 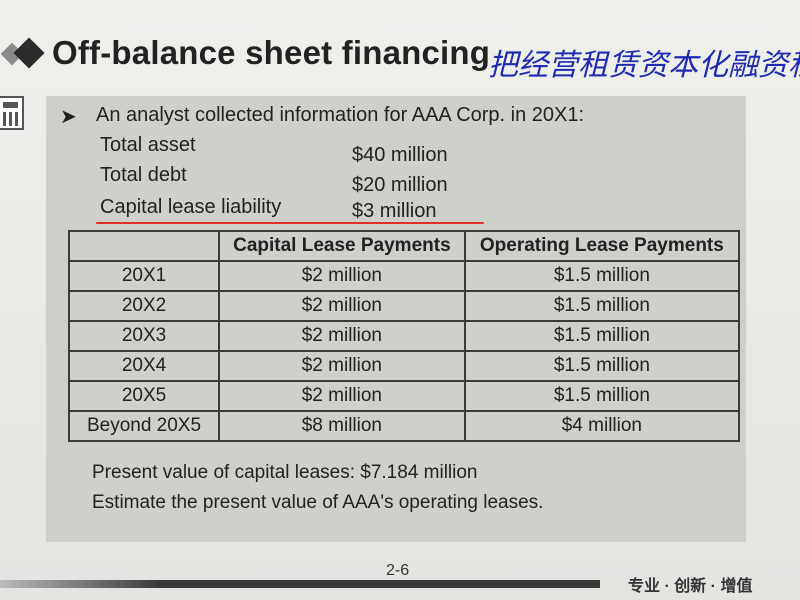 What do you see at coordinates (148, 145) in the screenshot?
I see `info-label-total-asset: Total asset` at bounding box center [148, 145].